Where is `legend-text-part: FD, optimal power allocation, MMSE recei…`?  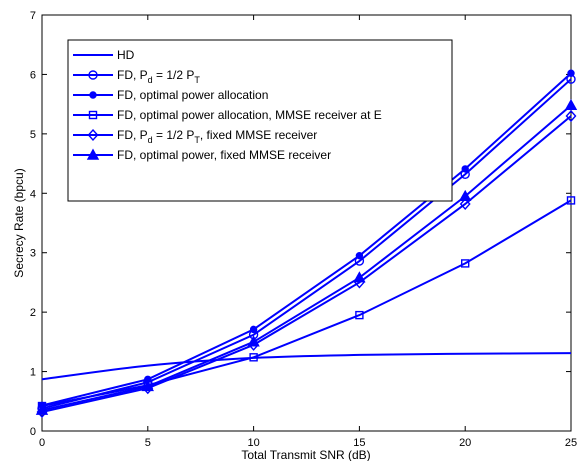
legend-text-part: FD, optimal power allocation, MMSE recei… is located at coordinates (249, 115).